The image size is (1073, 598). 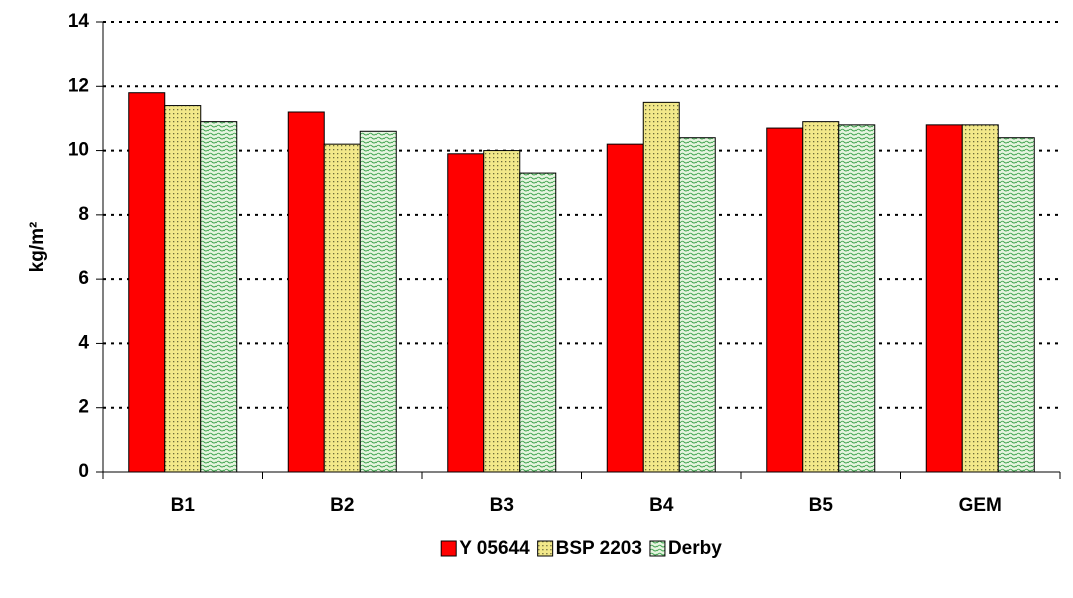 I want to click on x-tick-label: B5, so click(x=821, y=505).